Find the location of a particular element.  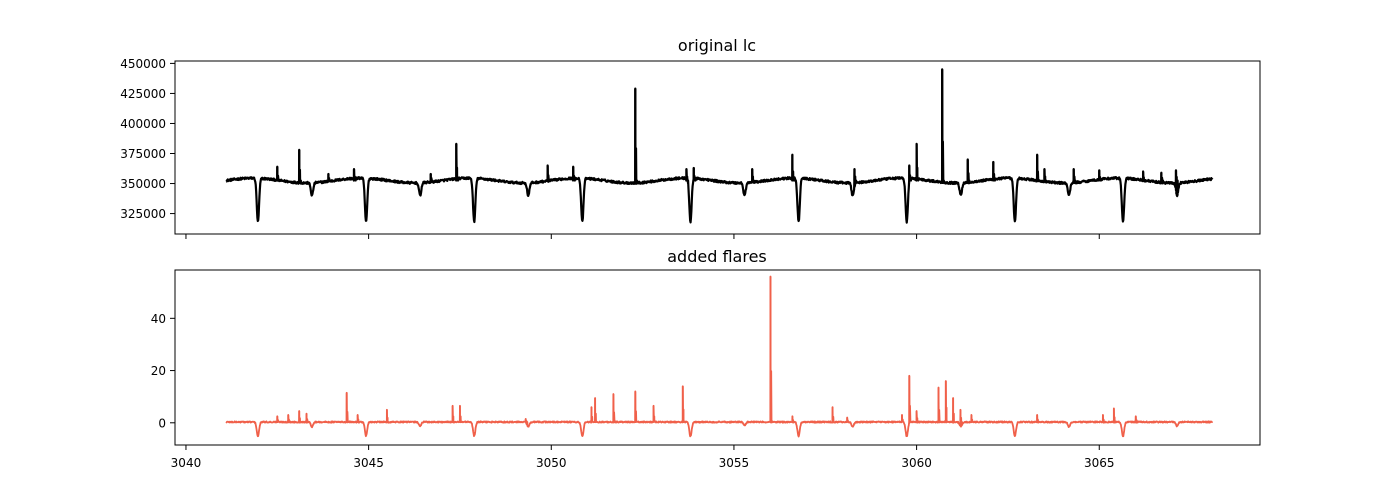

bottom-y-tick-label-1: 20 is located at coordinates (158, 371).